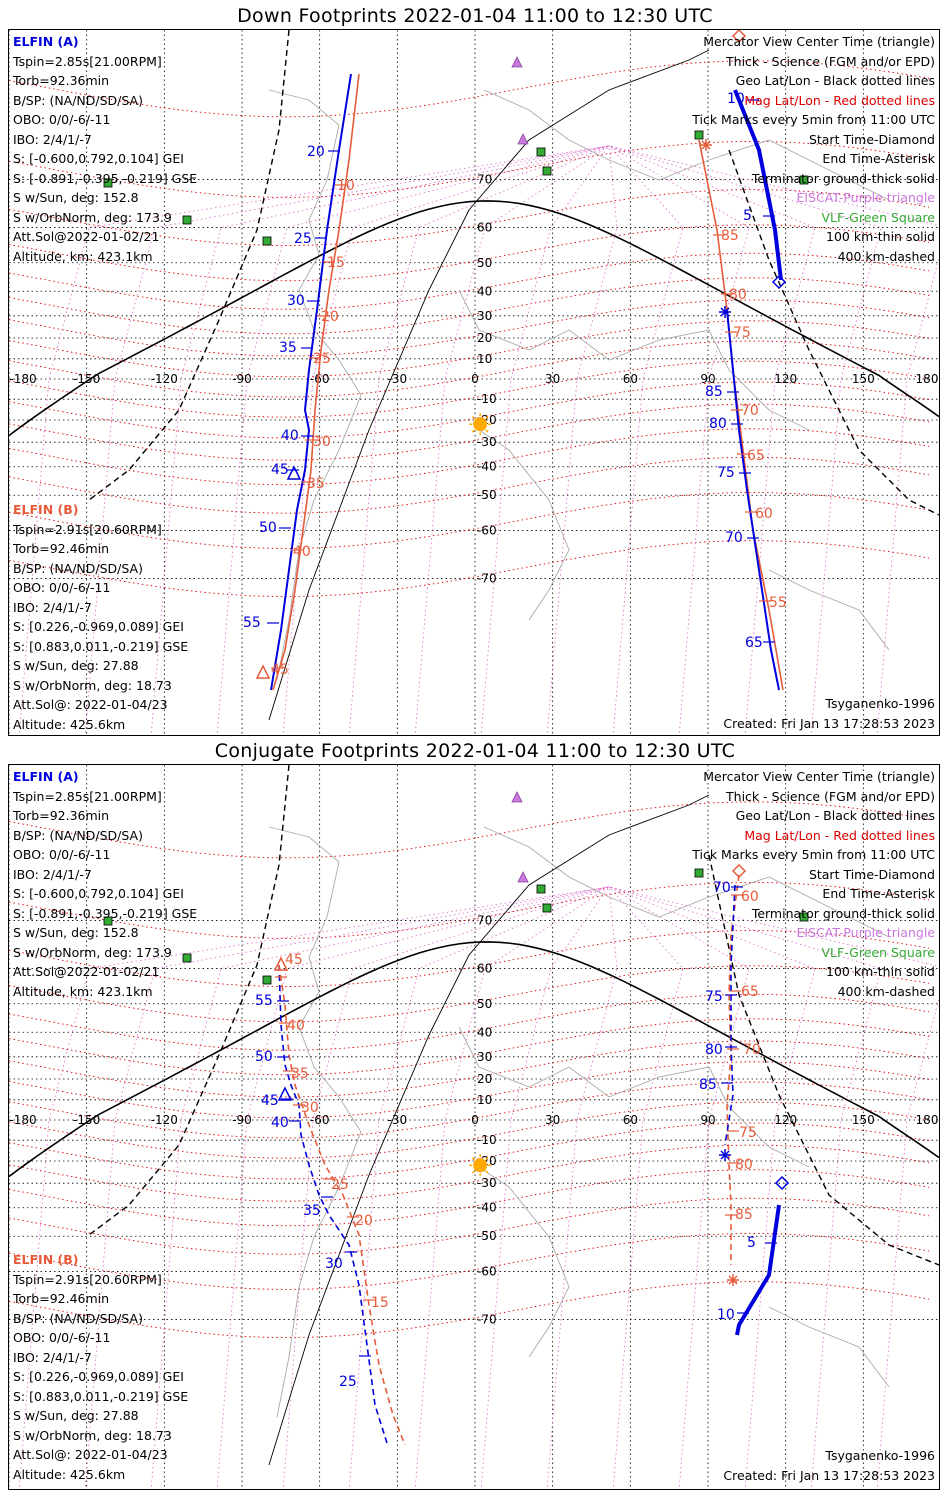  What do you see at coordinates (487, 530) in the screenshot?
I see `lat-label: -60` at bounding box center [487, 530].